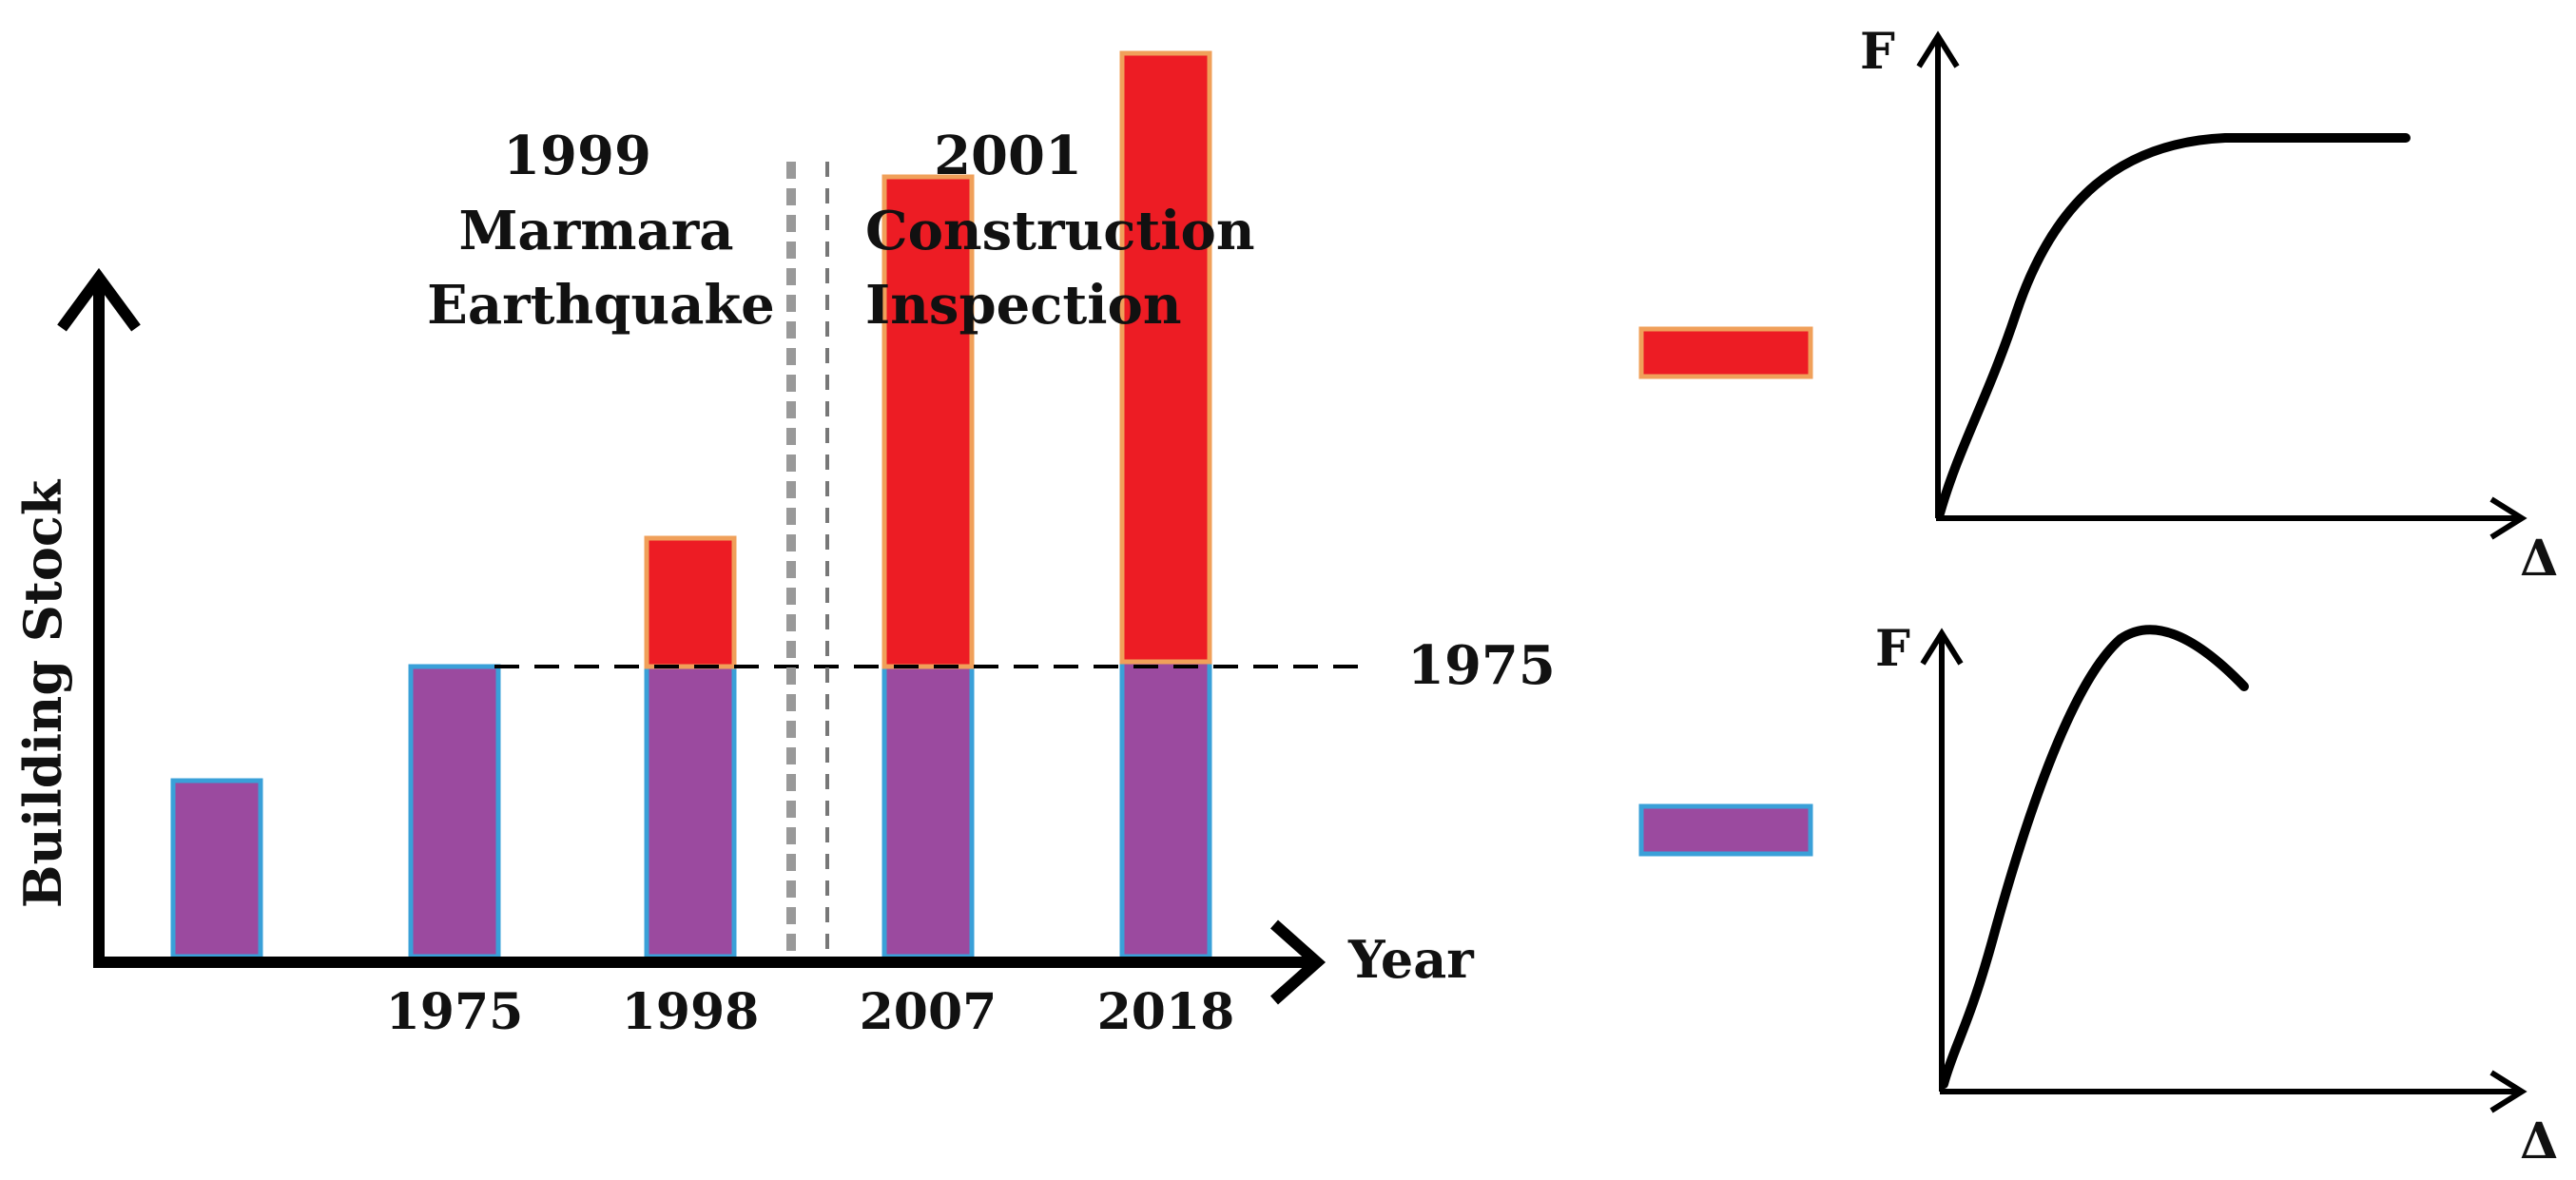  What do you see at coordinates (455, 1012) in the screenshot?
I see `x-tick-label-1975: 1975` at bounding box center [455, 1012].